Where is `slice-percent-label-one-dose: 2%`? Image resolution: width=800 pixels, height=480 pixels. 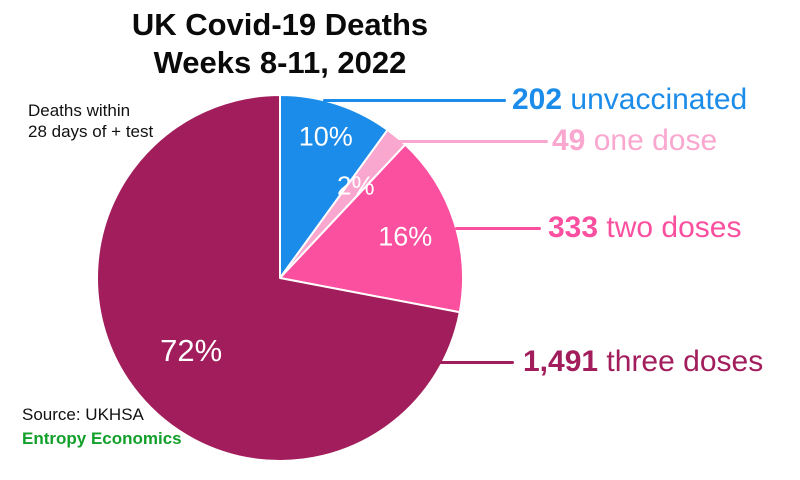 slice-percent-label-one-dose: 2% is located at coordinates (356, 185).